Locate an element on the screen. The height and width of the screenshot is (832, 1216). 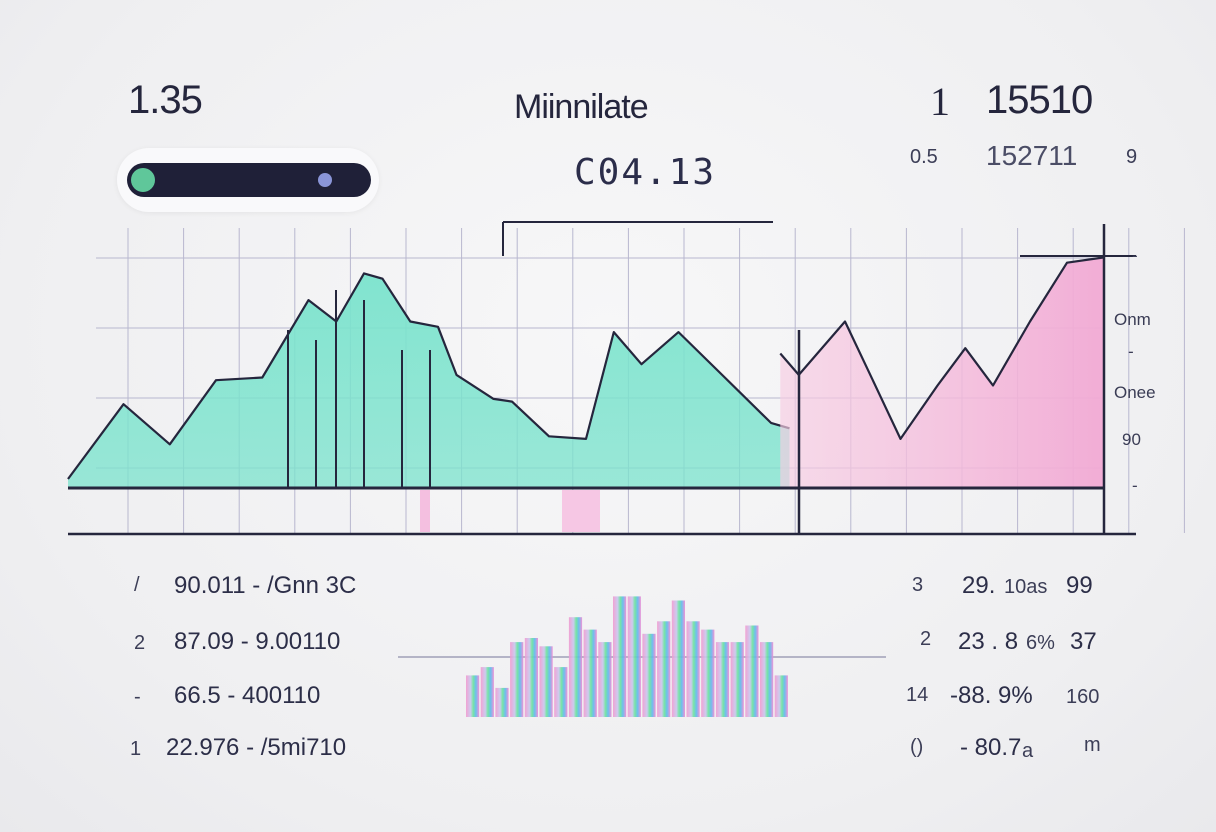
right-row-index: 2 is located at coordinates (926, 639).